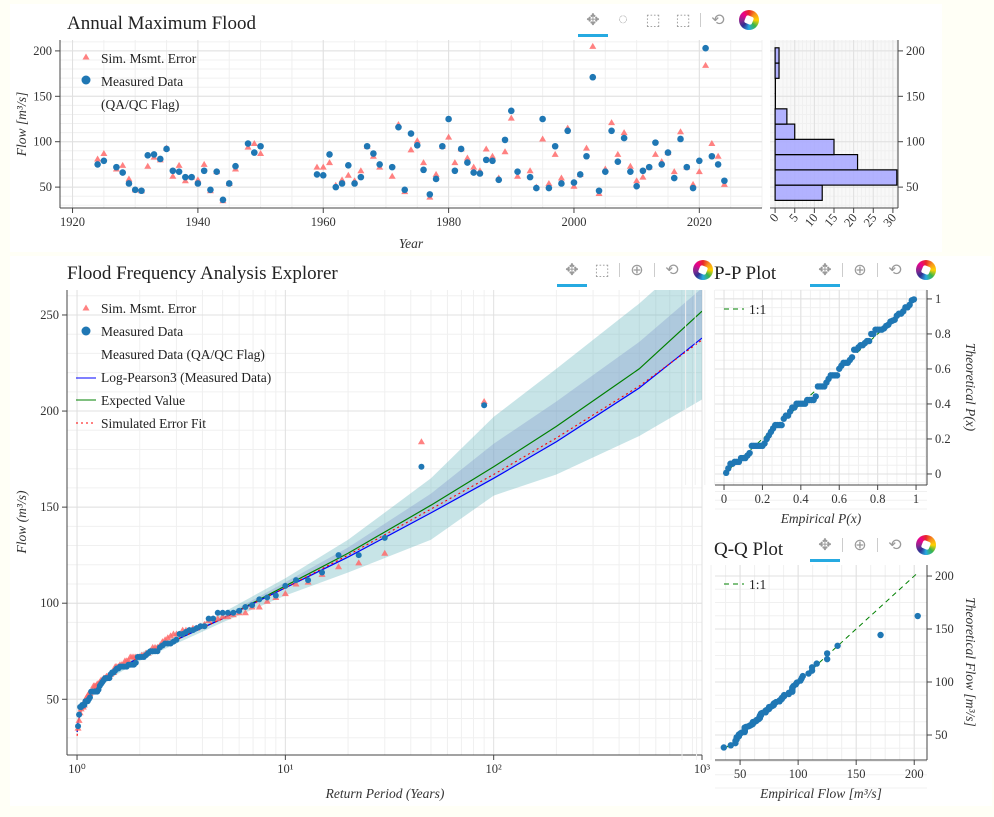  I want to click on annual-ylabel: Flow [m³/s], so click(21, 124).